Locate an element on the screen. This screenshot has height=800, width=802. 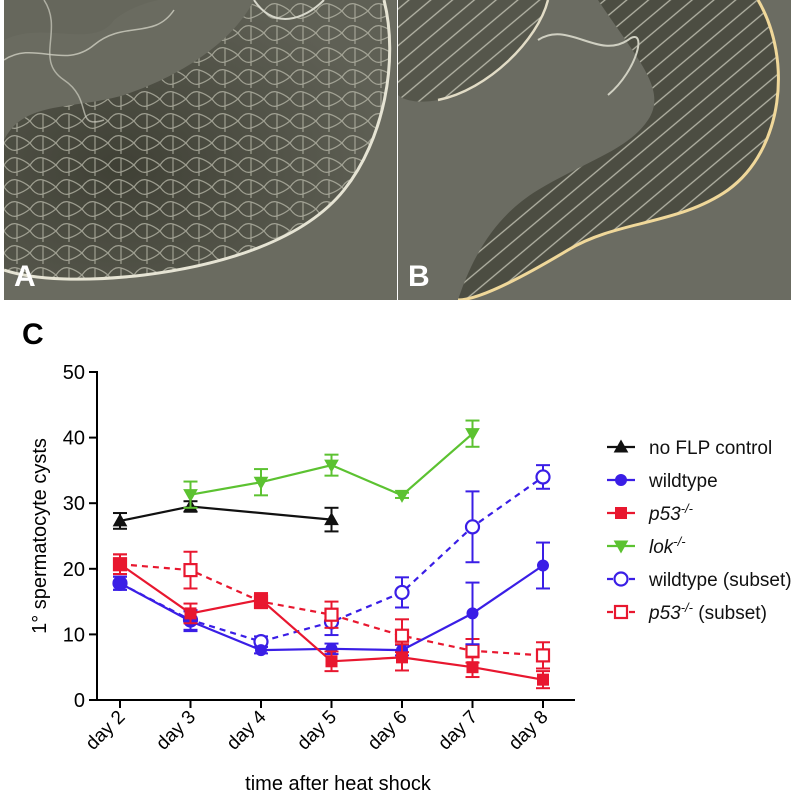
y-tick-label: 0 is located at coordinates (79, 701).